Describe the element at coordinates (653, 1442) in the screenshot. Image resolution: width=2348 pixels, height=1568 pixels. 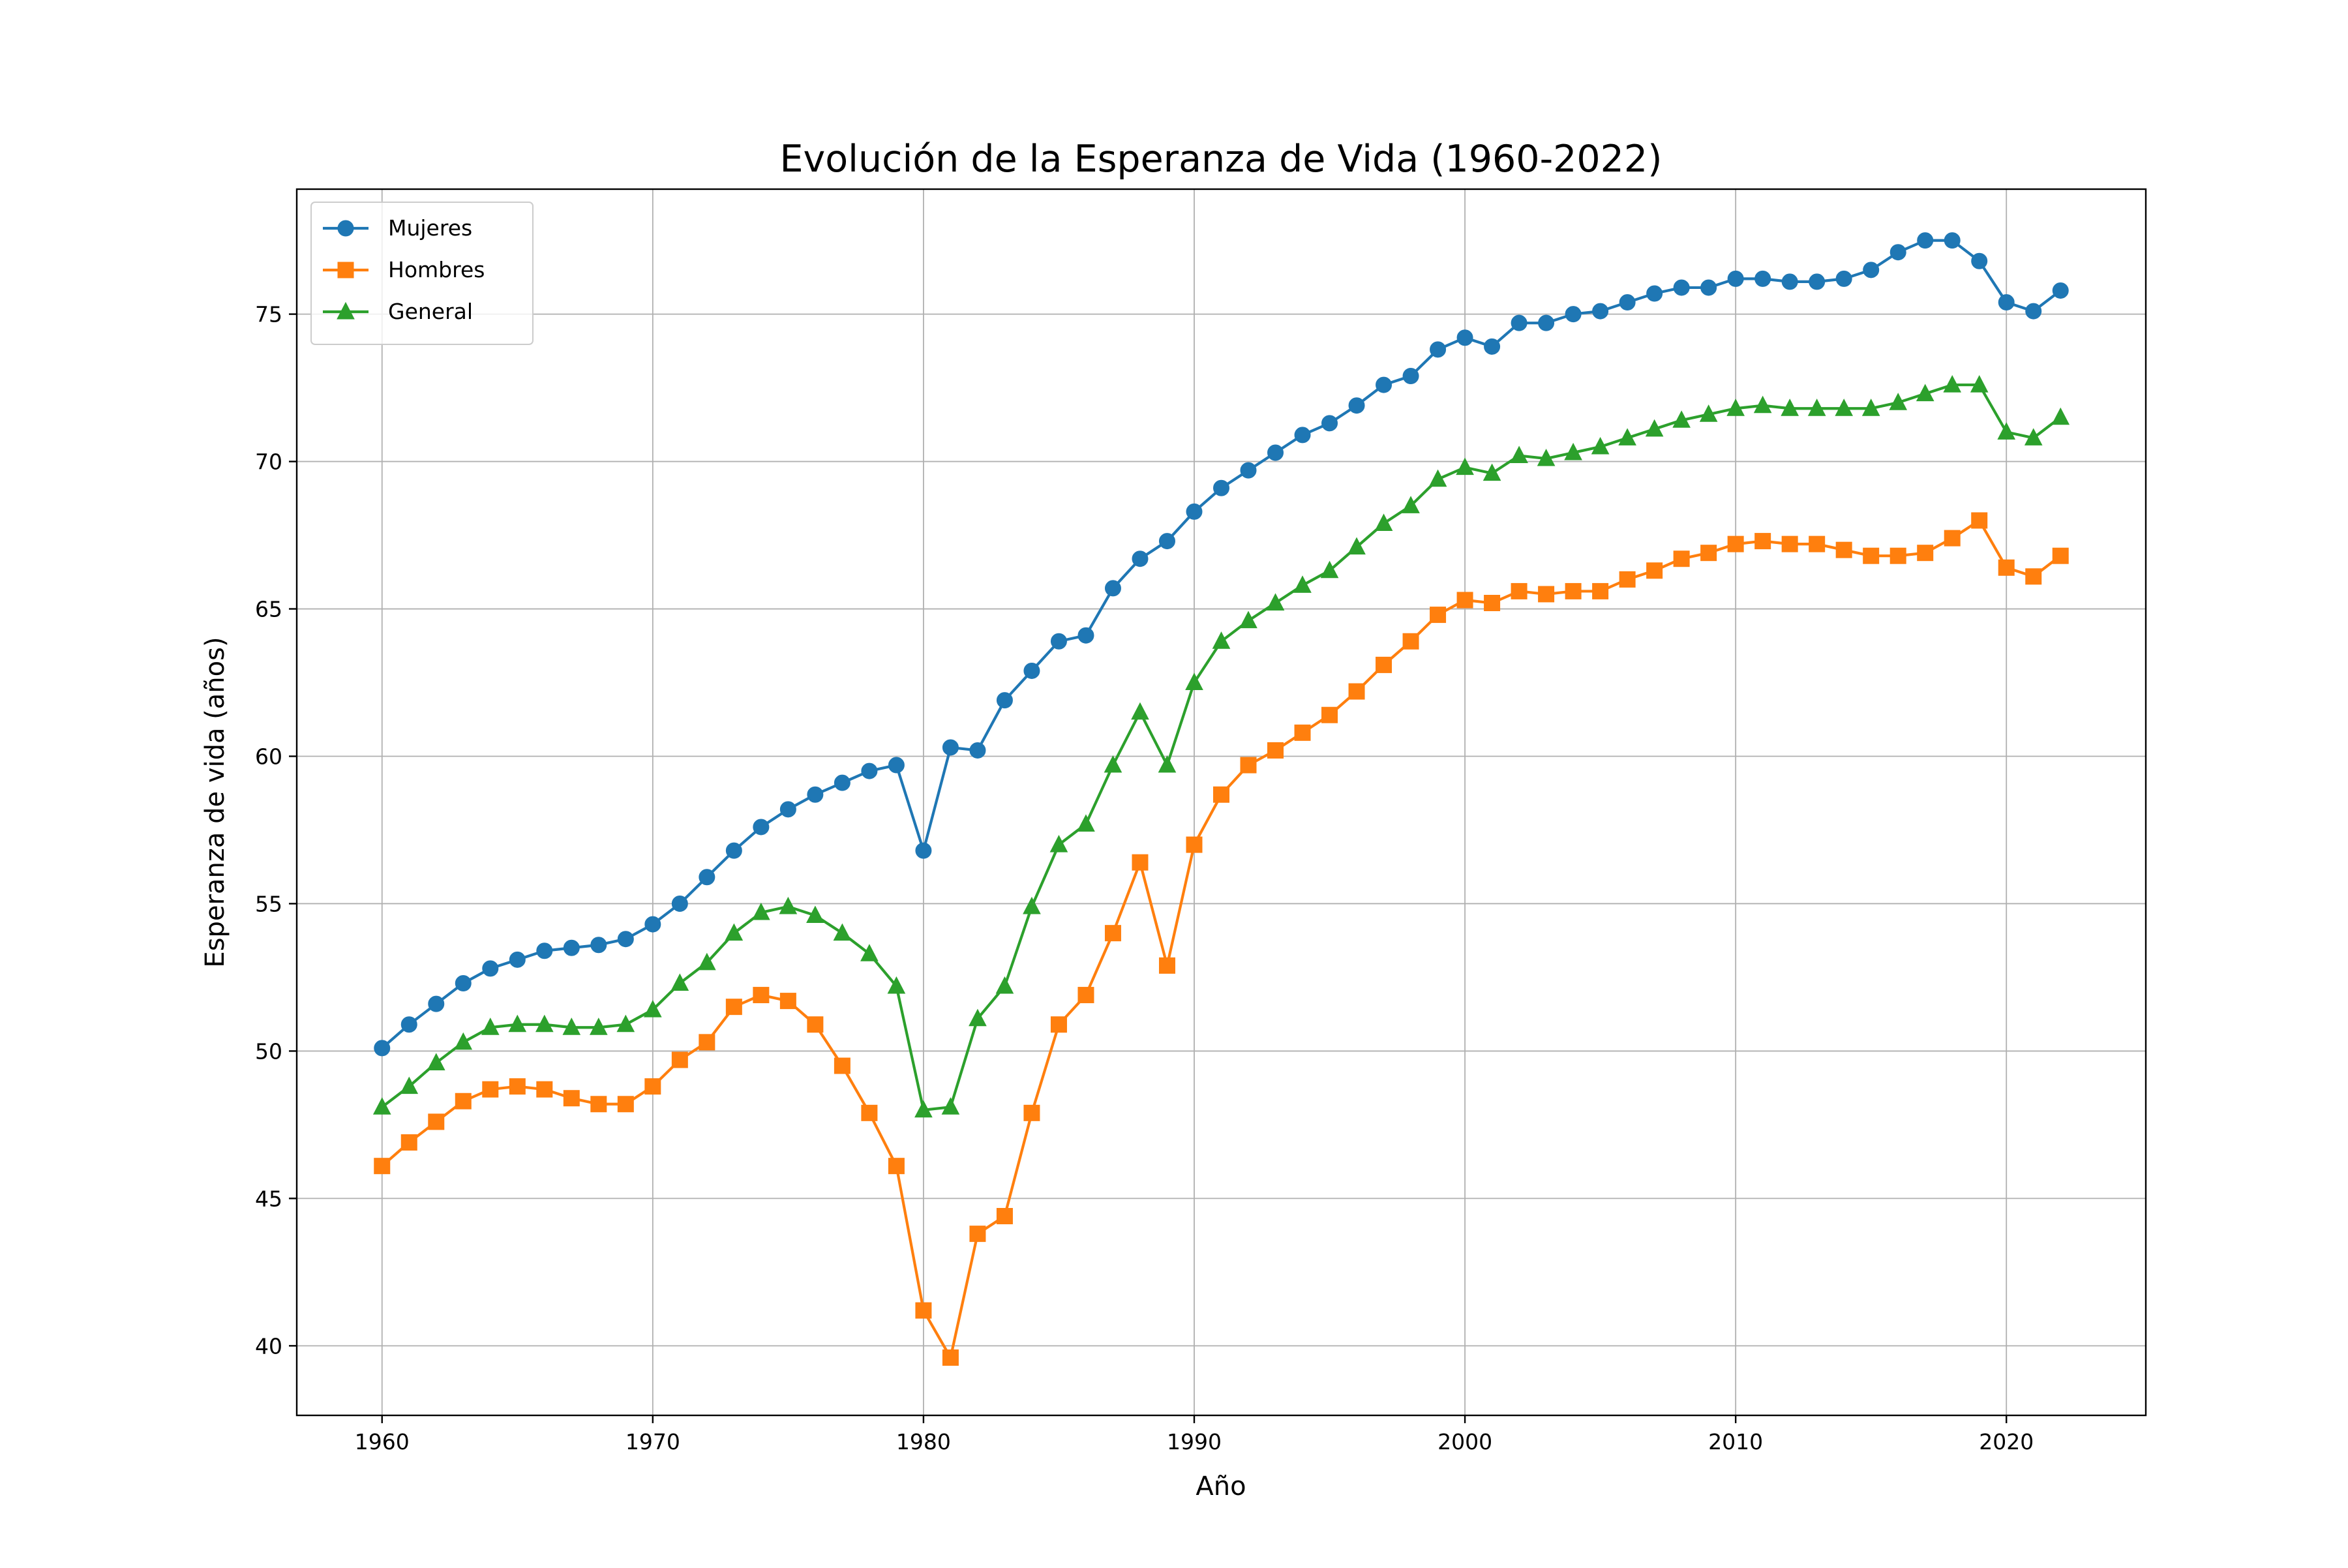
I see `x-tick-label: 1970` at that location.